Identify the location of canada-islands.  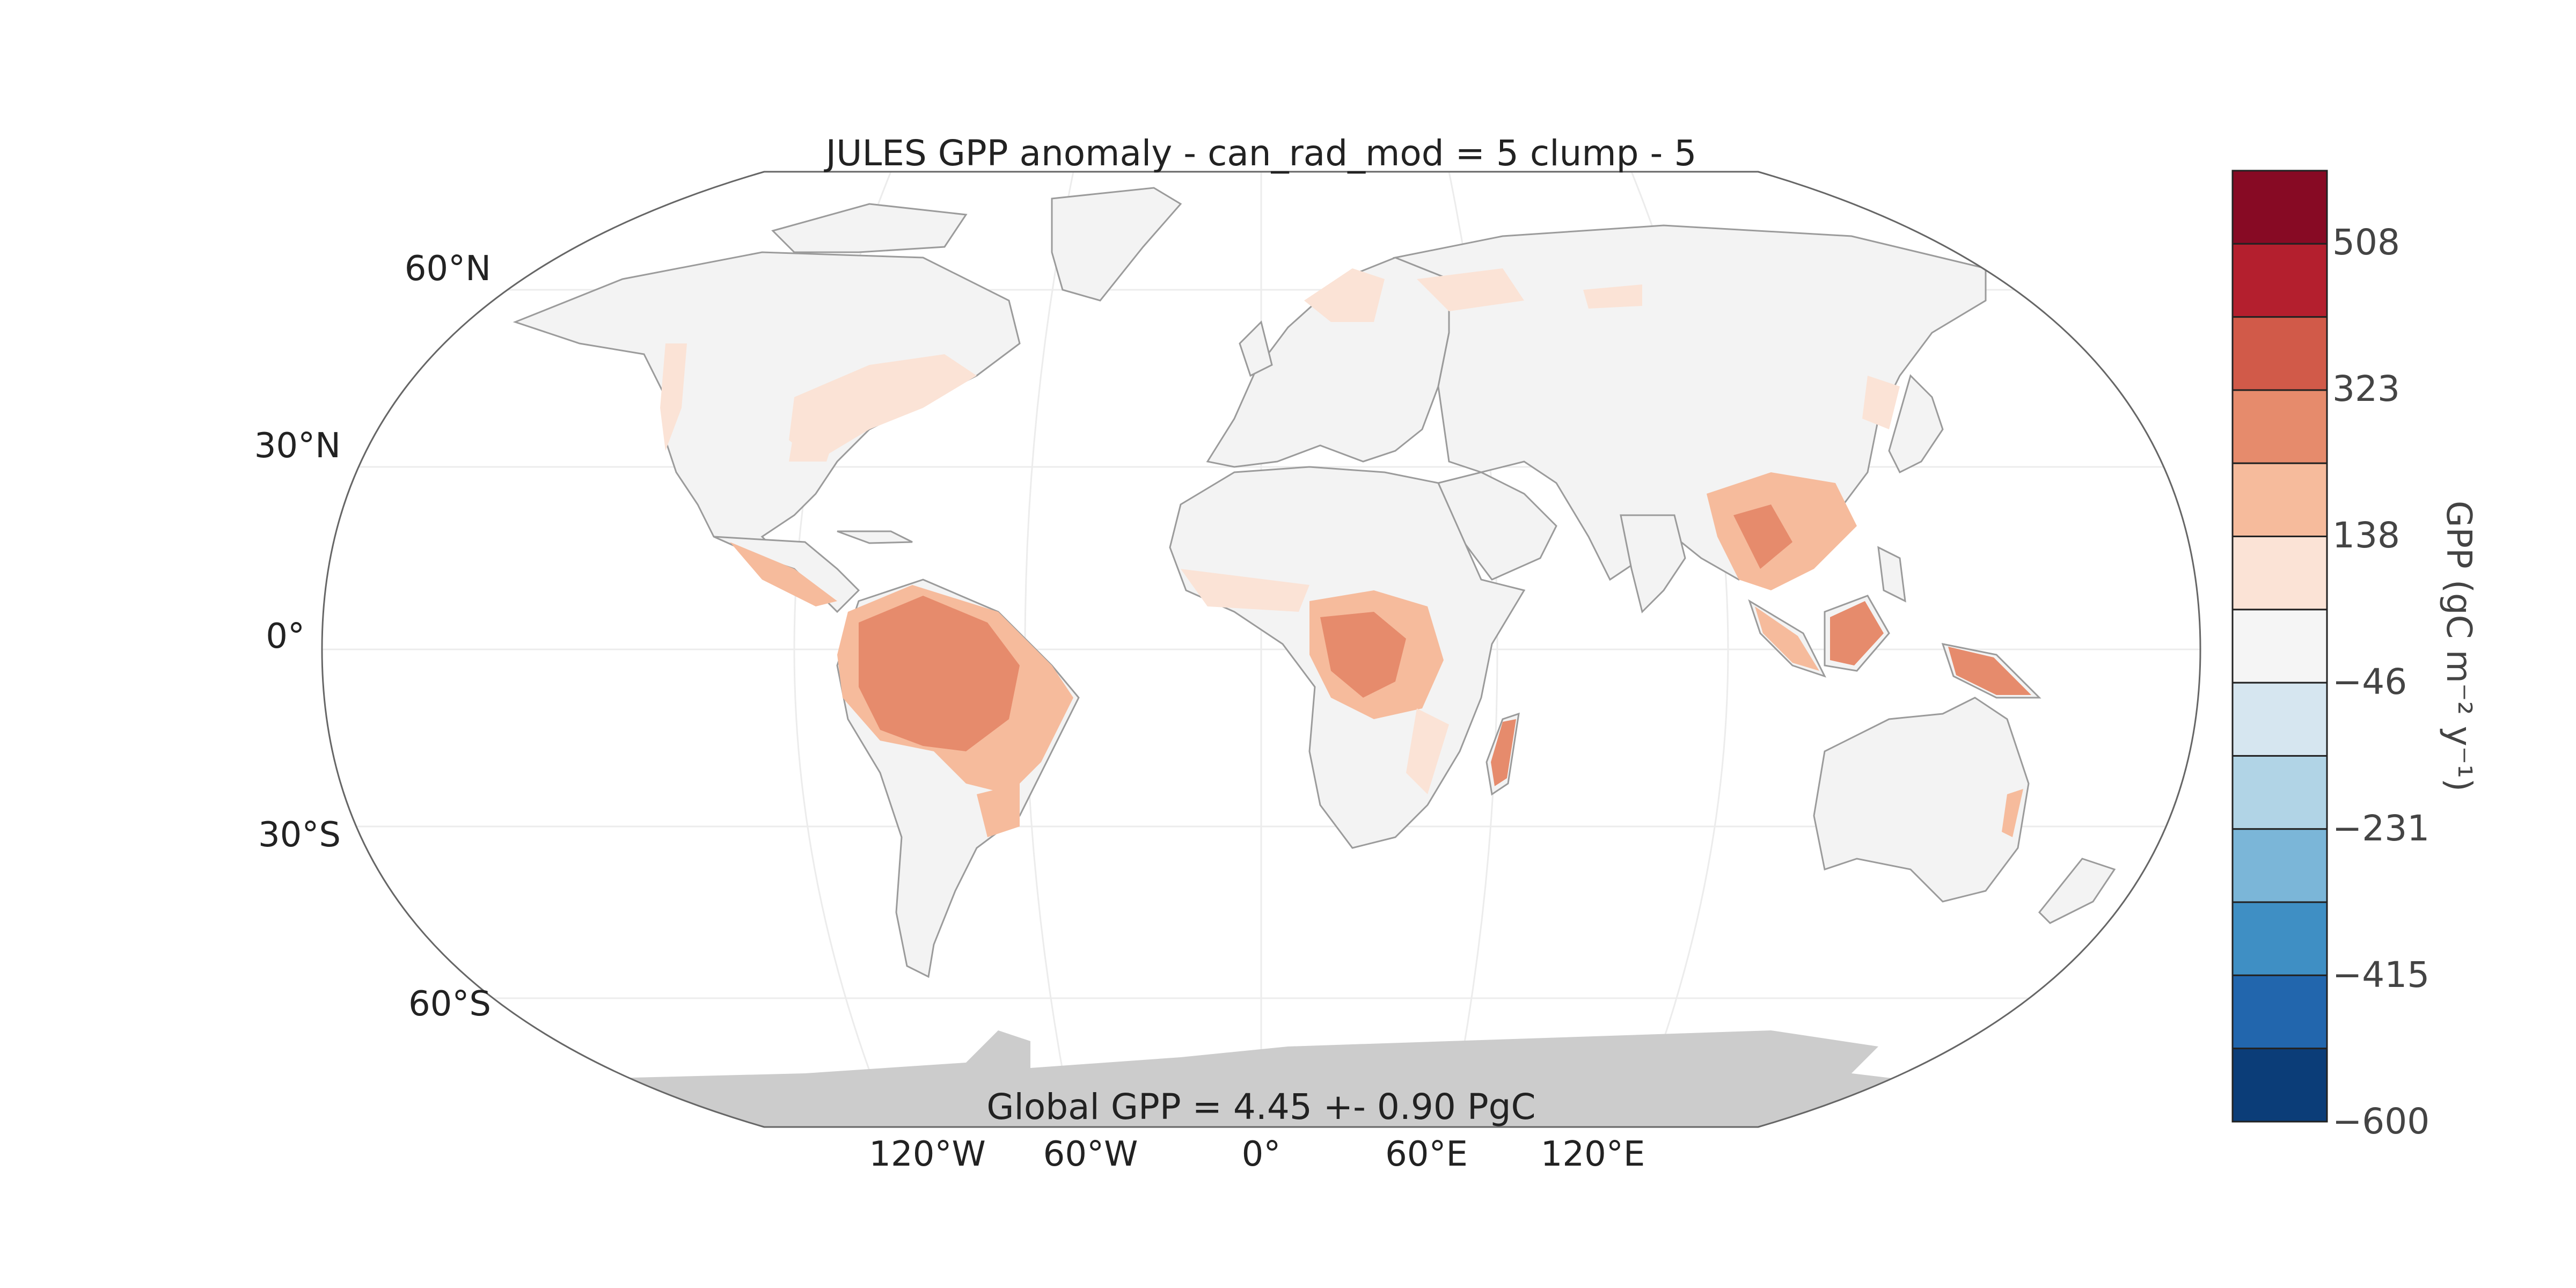
(869, 228).